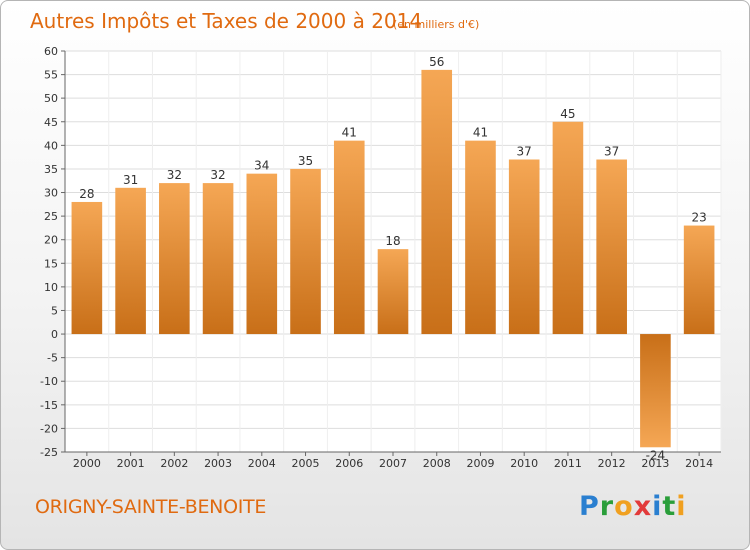 This screenshot has height=550, width=750. Describe the element at coordinates (624, 506) in the screenshot. I see `logo-letter: o` at that location.